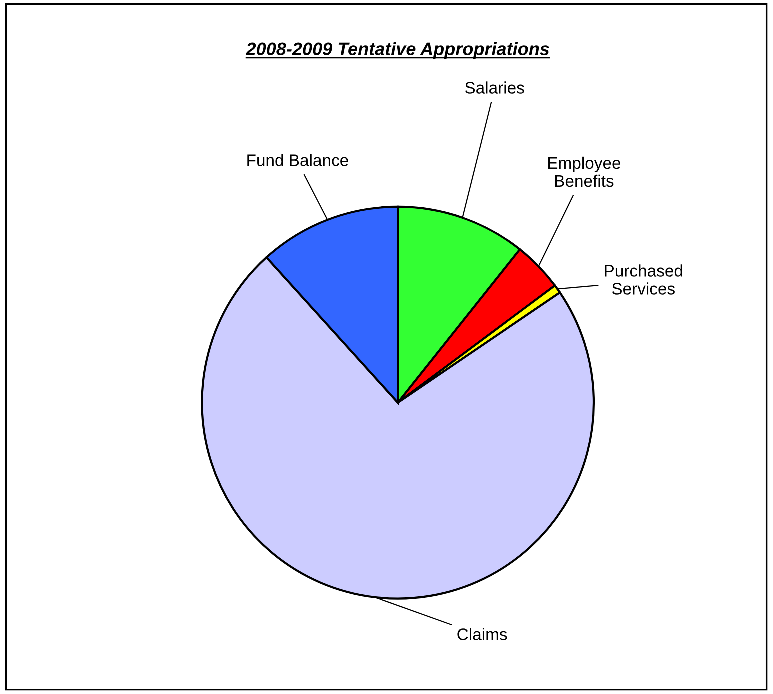 This screenshot has height=694, width=773. I want to click on chart-title: 2008-2009 Tentative Appropriations, so click(398, 51).